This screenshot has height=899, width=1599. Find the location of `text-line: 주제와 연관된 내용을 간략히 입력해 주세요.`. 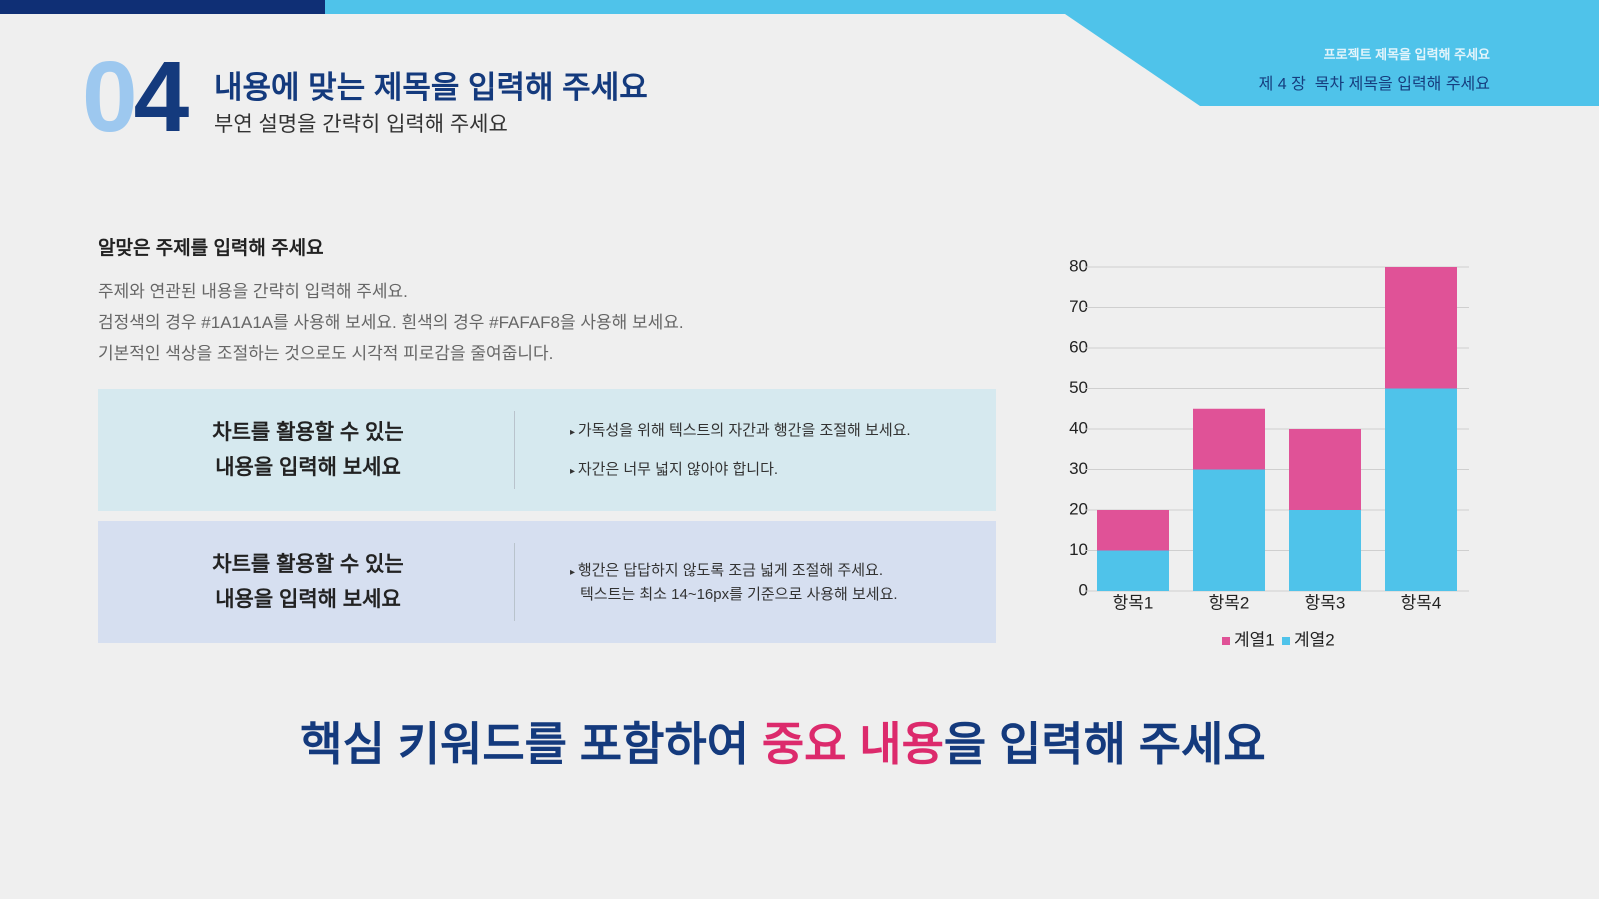

text-line: 주제와 연관된 내용을 간략히 입력해 주세요. is located at coordinates (253, 291).